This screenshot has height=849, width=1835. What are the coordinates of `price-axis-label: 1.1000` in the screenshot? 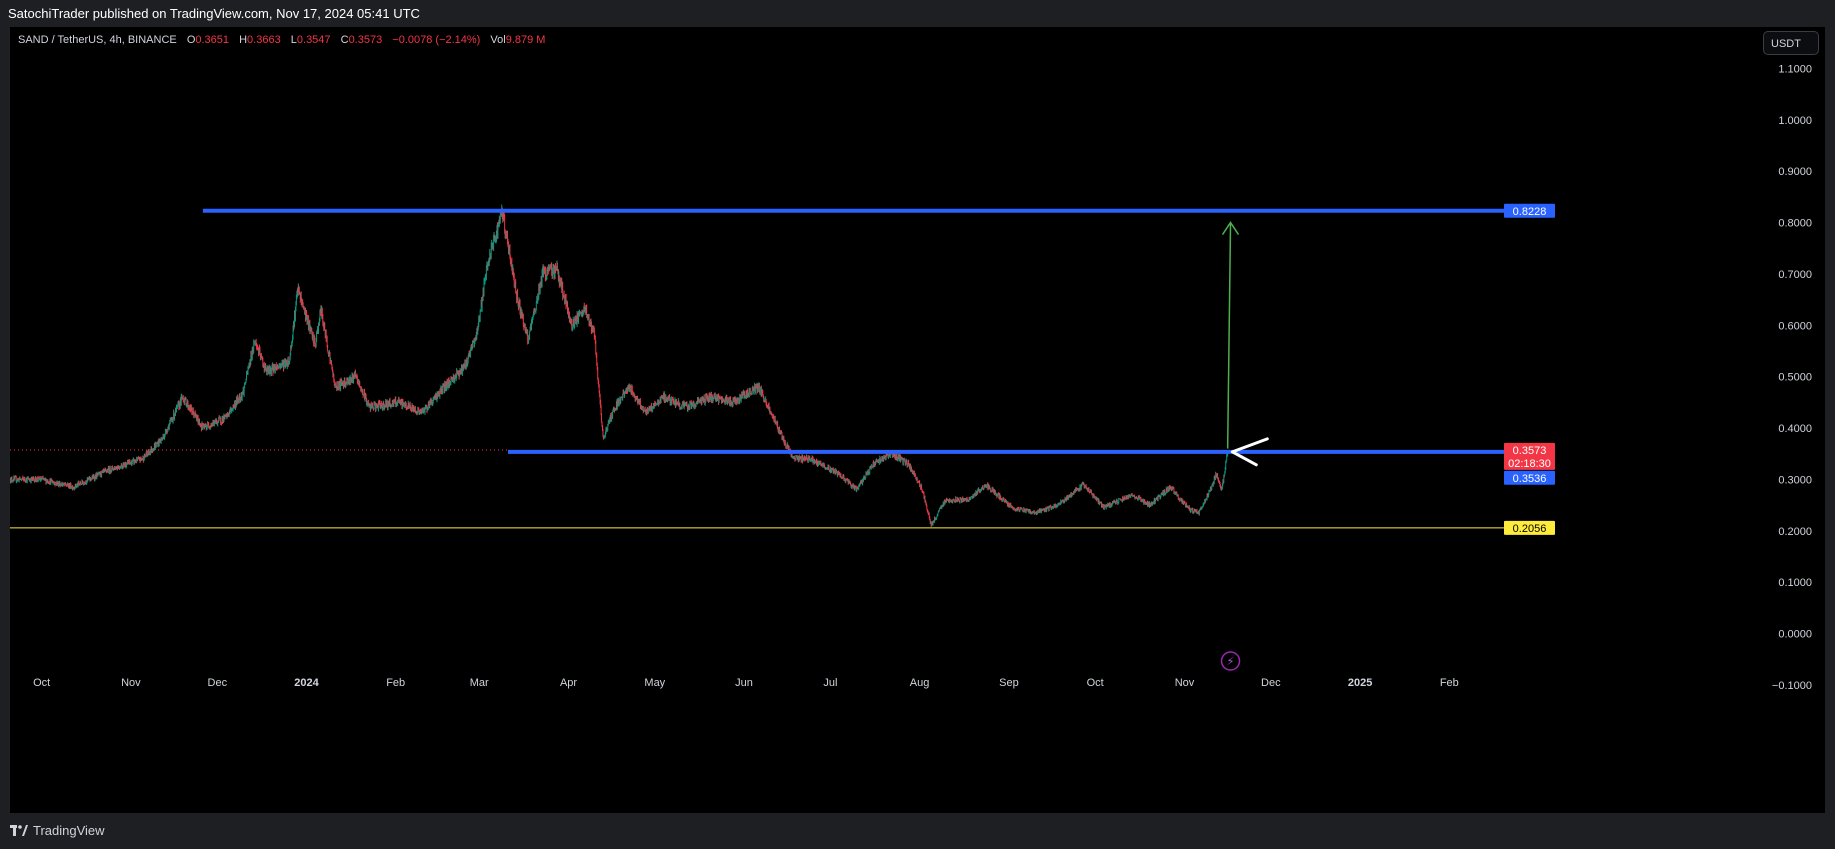 It's located at (1795, 69).